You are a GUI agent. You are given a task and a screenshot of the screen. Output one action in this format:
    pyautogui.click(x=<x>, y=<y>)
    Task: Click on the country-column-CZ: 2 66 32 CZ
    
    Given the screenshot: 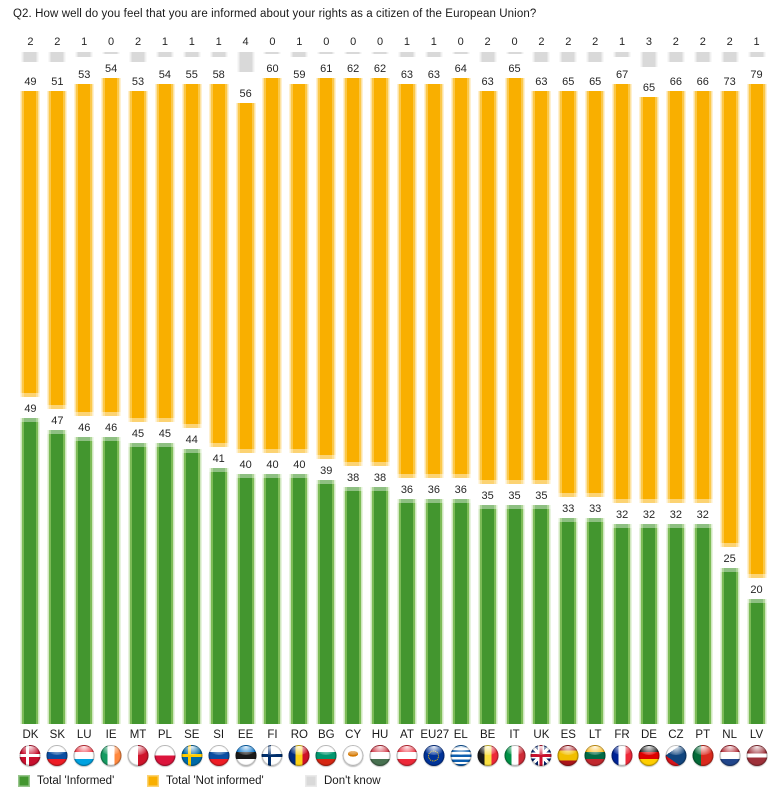 What is the action you would take?
    pyautogui.click(x=675, y=386)
    